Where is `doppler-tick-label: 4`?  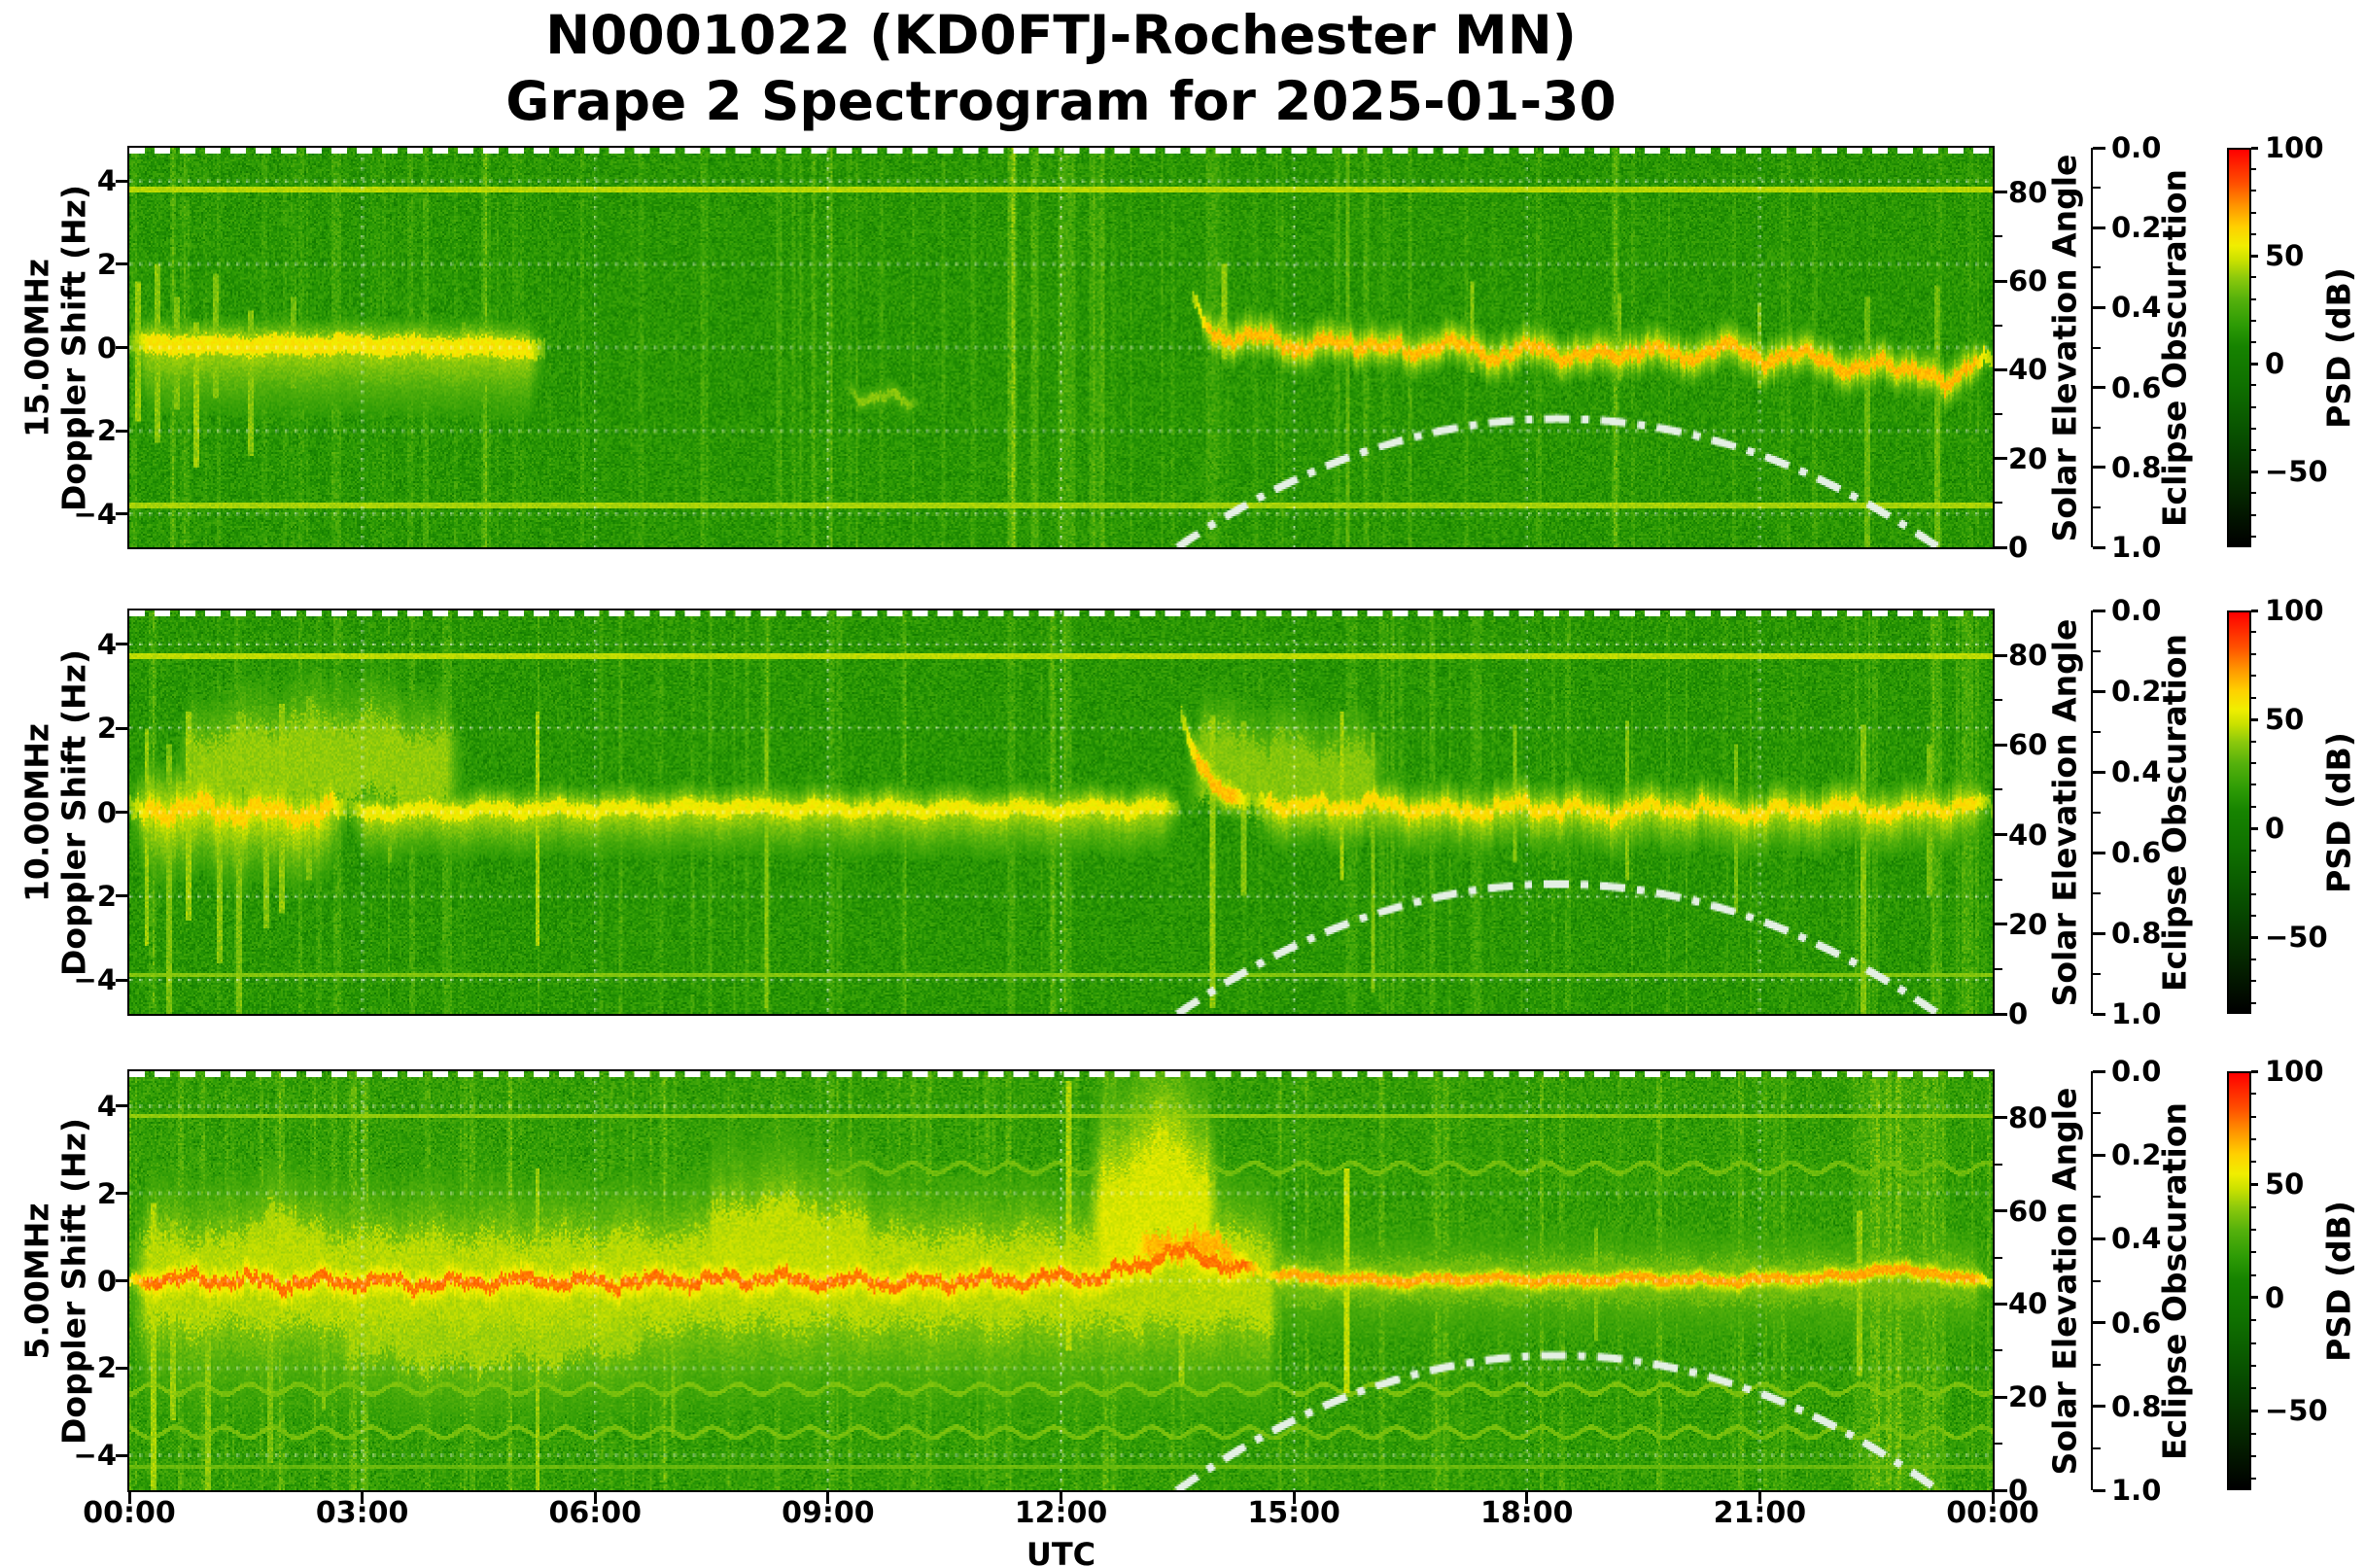 doppler-tick-label: 4 is located at coordinates (106, 1106).